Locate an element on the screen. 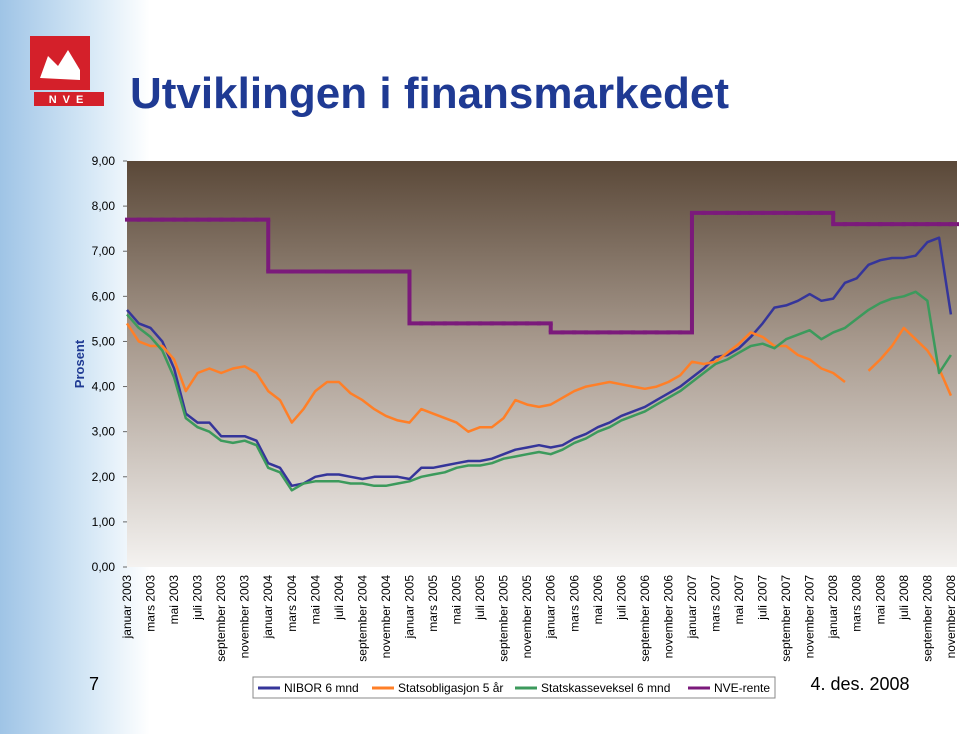 The height and width of the screenshot is (739, 960). logo-band is located at coordinates (69, 99).